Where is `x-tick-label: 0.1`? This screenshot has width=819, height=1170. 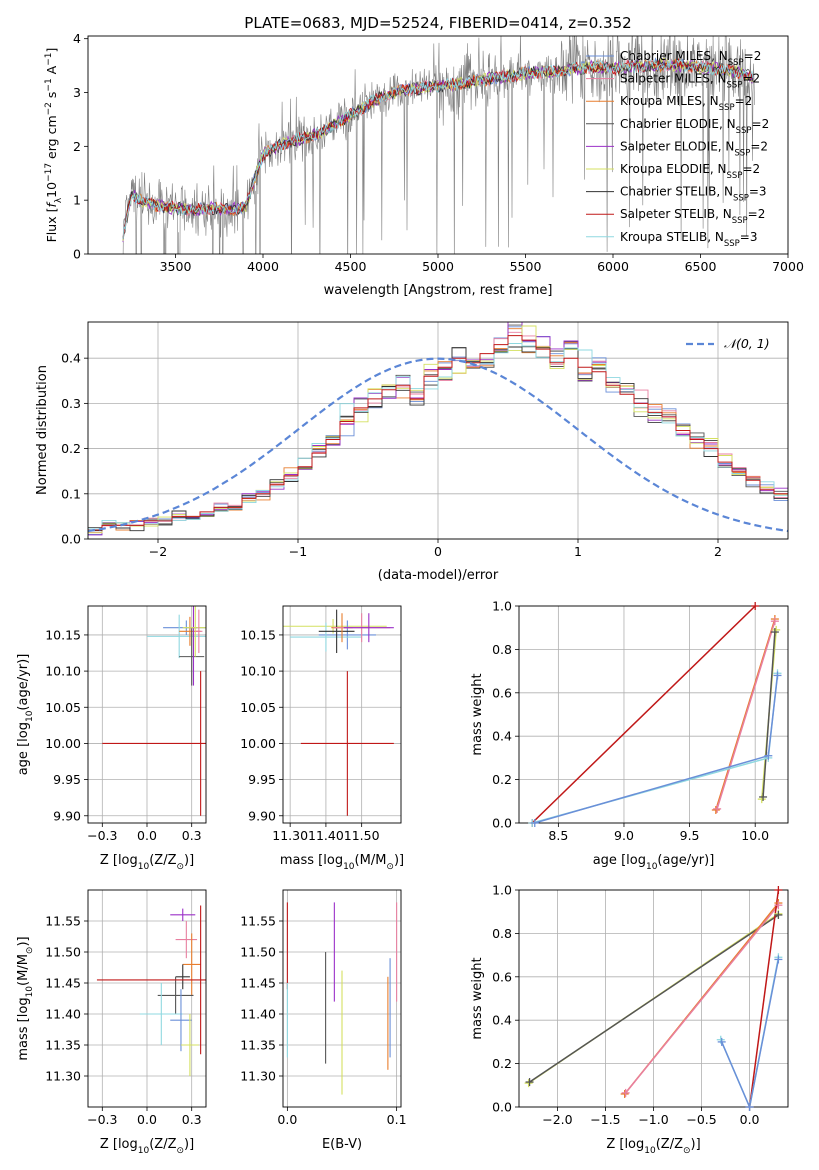 x-tick-label: 0.1 is located at coordinates (397, 1119).